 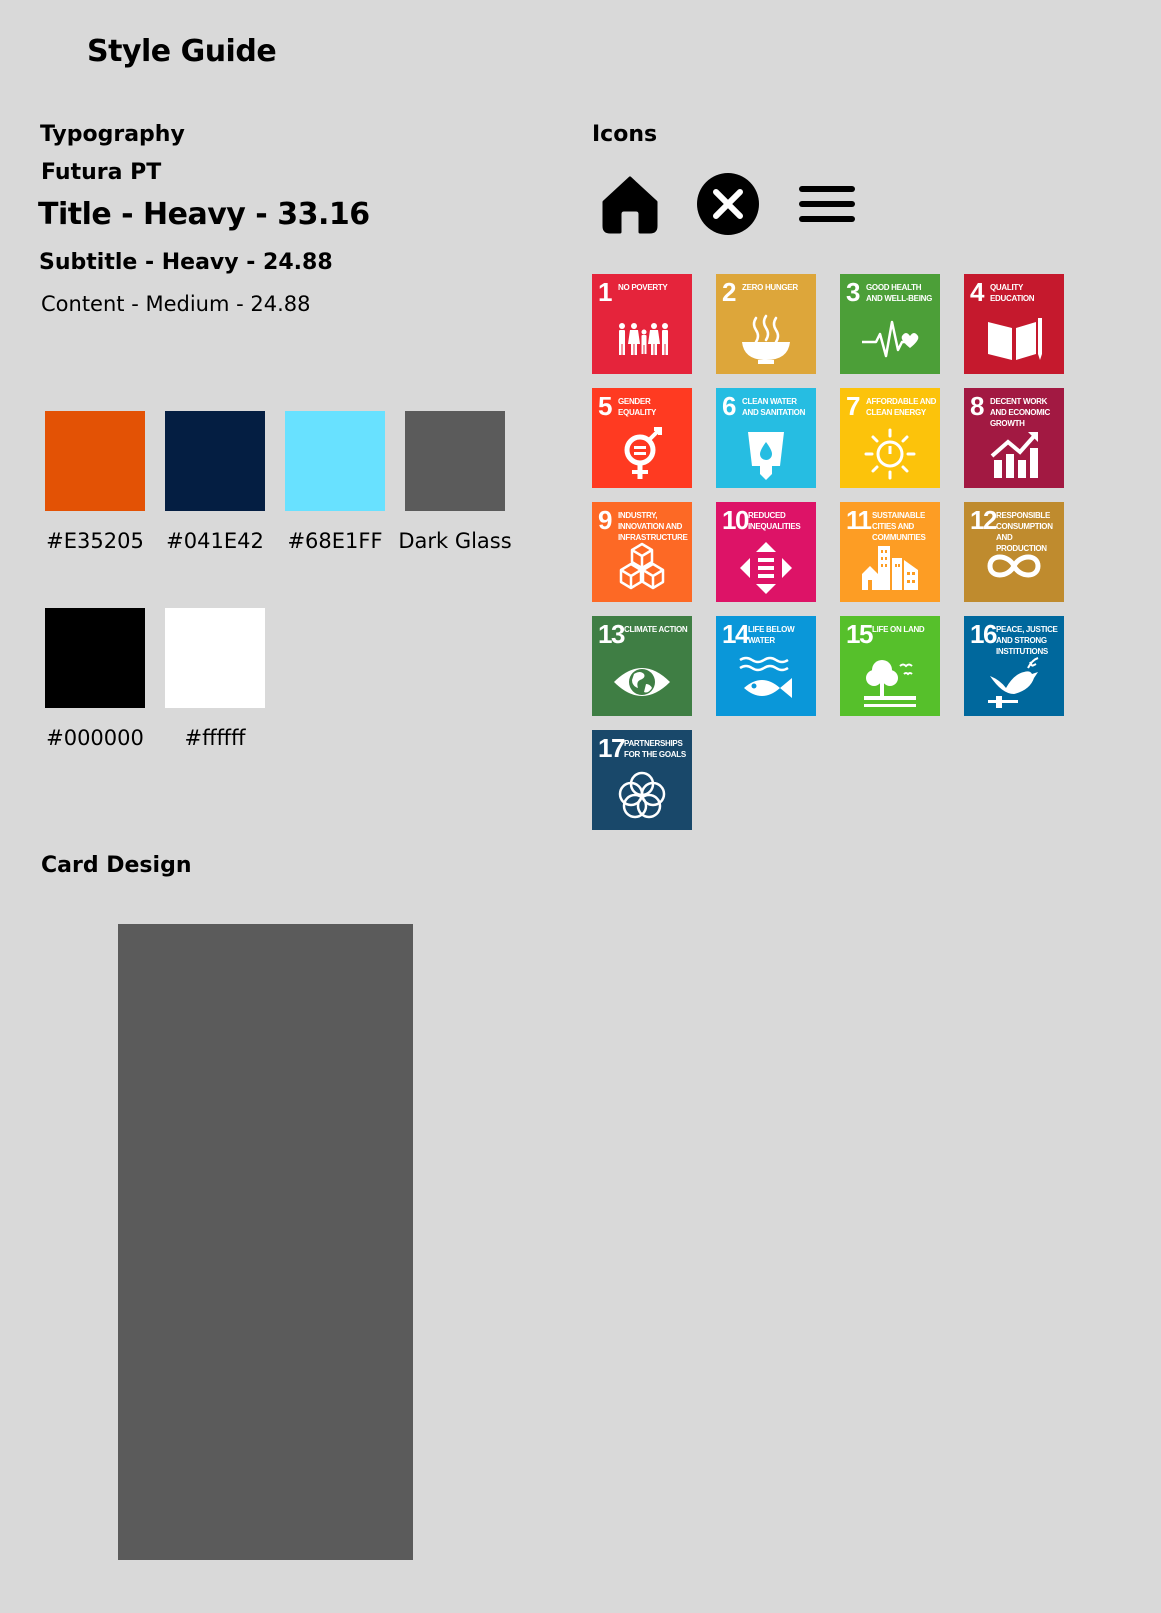 I want to click on icons-heading: Icons, so click(x=625, y=134).